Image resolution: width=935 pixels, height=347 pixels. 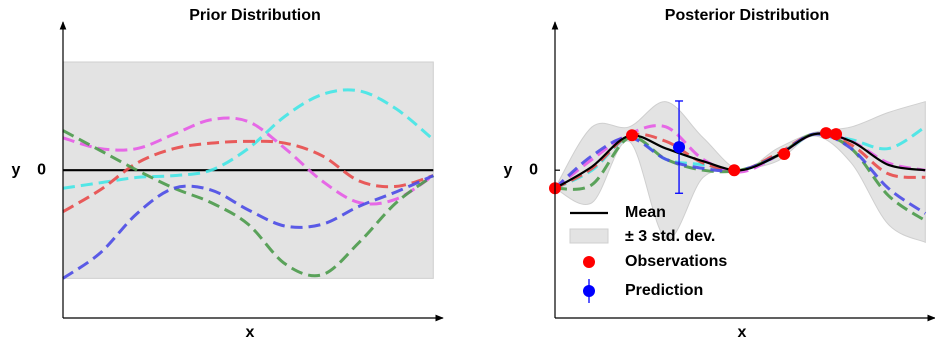 I want to click on legend-label: Observations, so click(x=676, y=261).